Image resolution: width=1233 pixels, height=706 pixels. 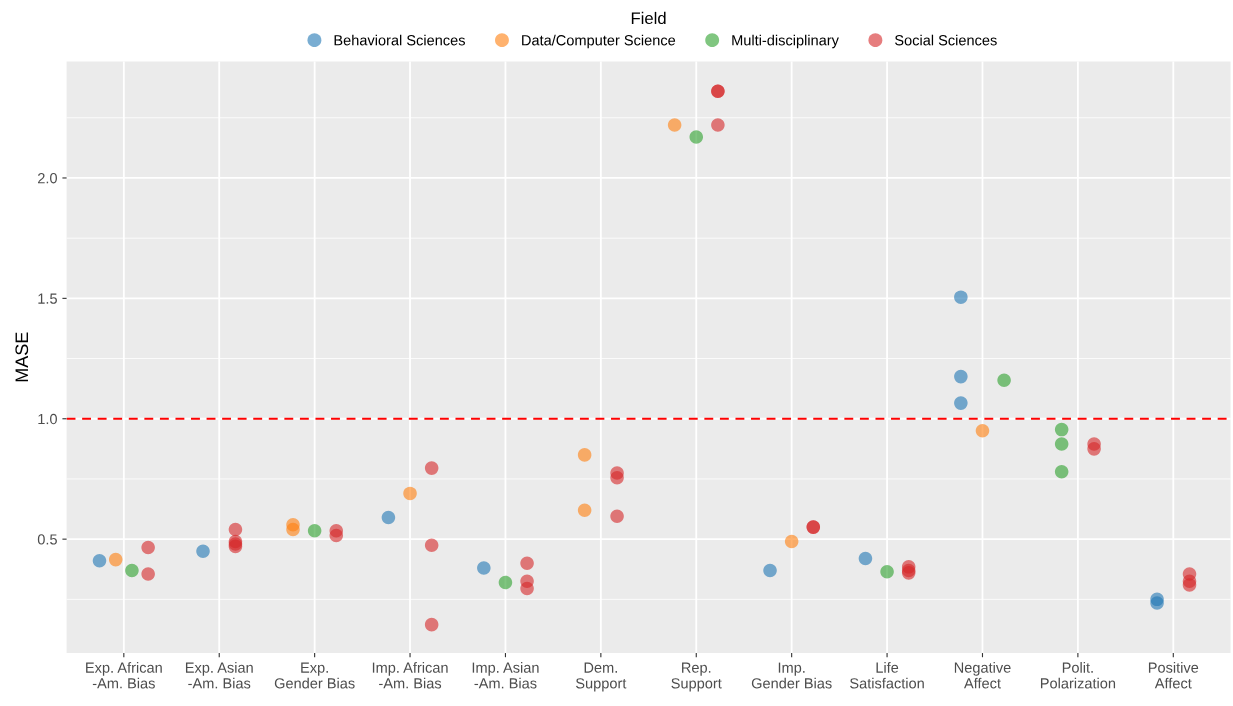 I want to click on x-tick-label: Polit. Polarization, so click(x=1078, y=675).